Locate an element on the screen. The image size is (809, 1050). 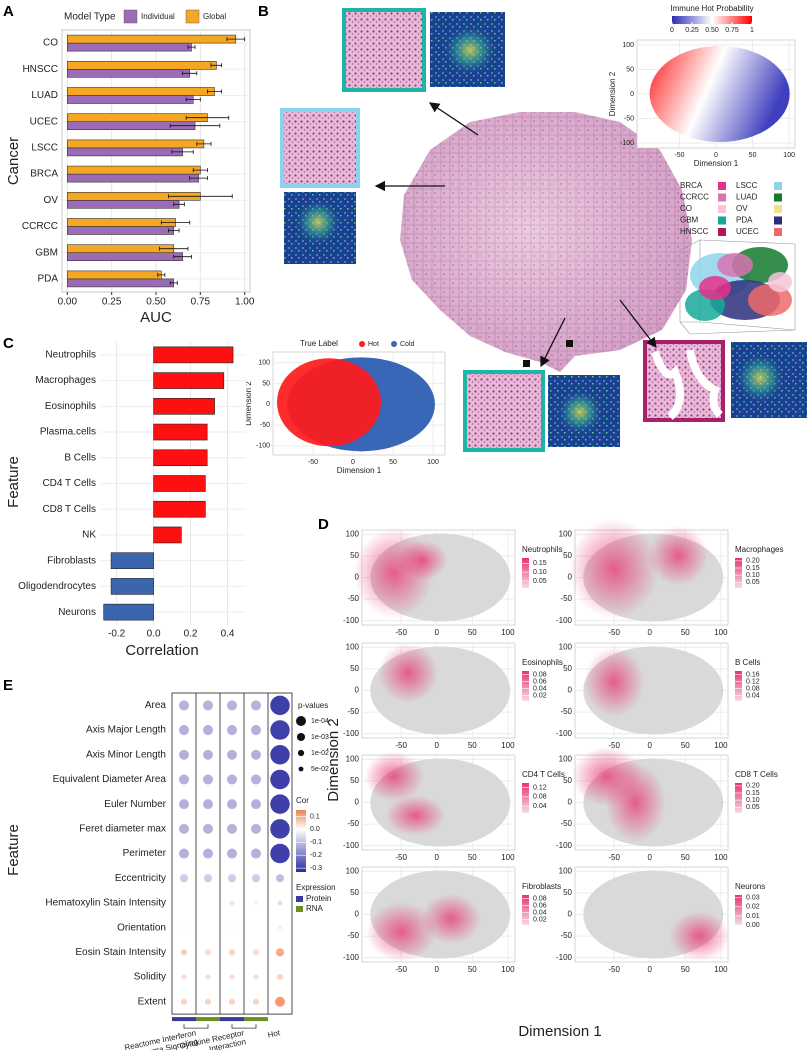
colorbar-tick-label: 0.01 is located at coordinates (753, 916).